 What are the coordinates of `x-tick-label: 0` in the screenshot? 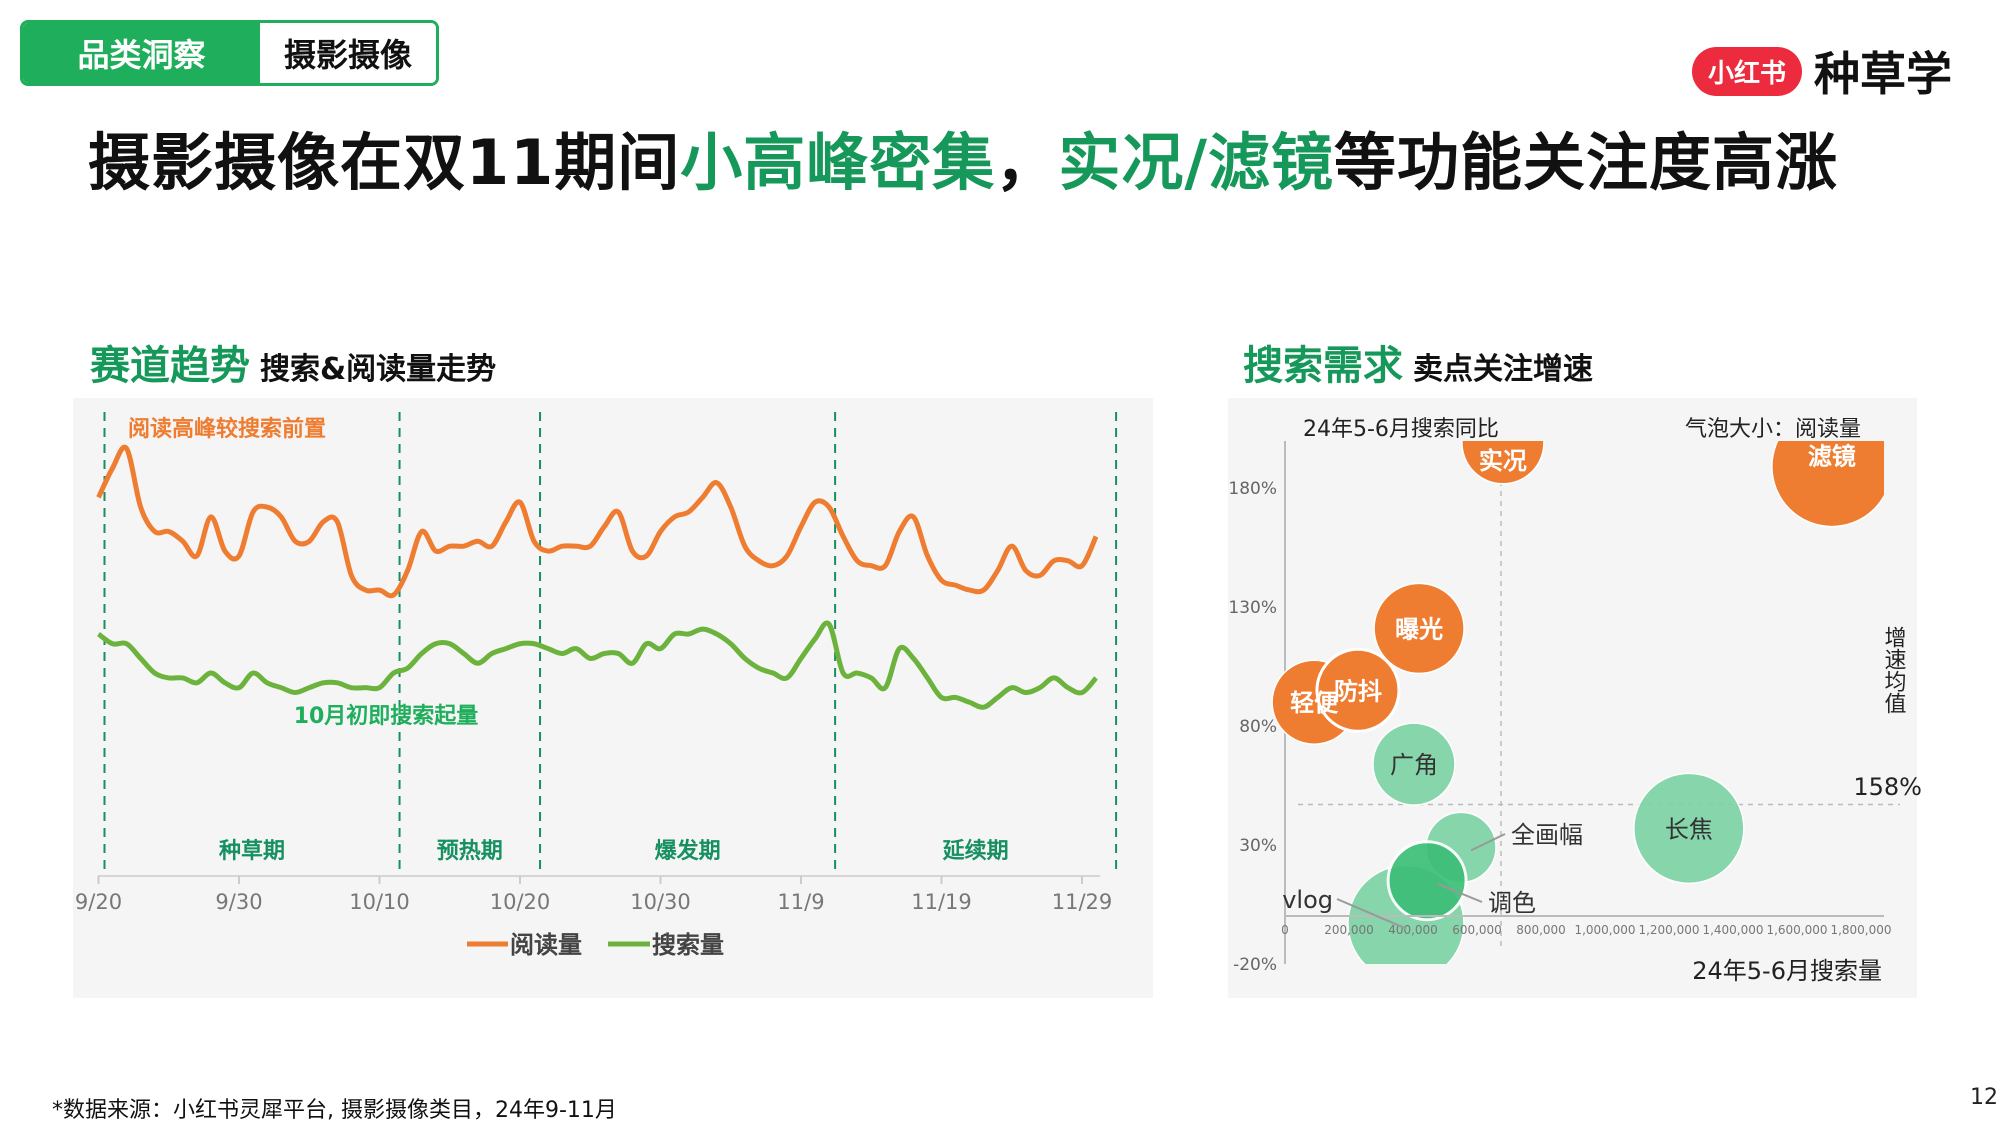 It's located at (1285, 930).